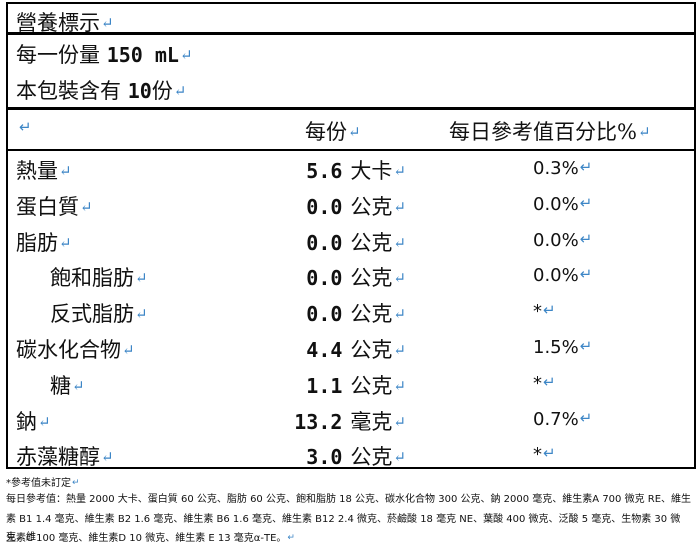 This screenshot has height=553, width=700. What do you see at coordinates (371, 421) in the screenshot?
I see `nutrient-unit: 毫克` at bounding box center [371, 421].